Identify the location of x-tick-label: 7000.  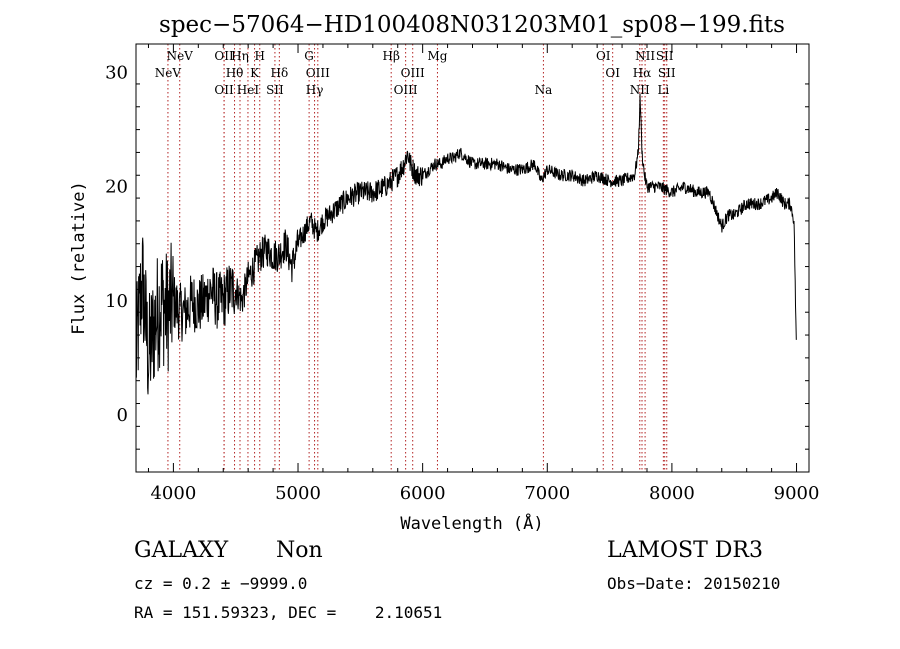
(547, 493).